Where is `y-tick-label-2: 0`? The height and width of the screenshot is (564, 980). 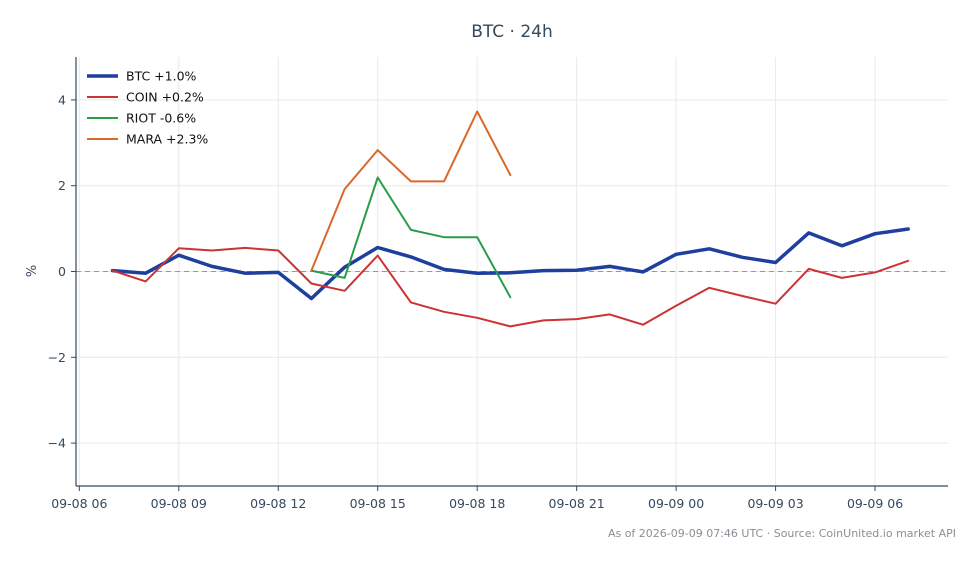
y-tick-label-2: 0 is located at coordinates (62, 271).